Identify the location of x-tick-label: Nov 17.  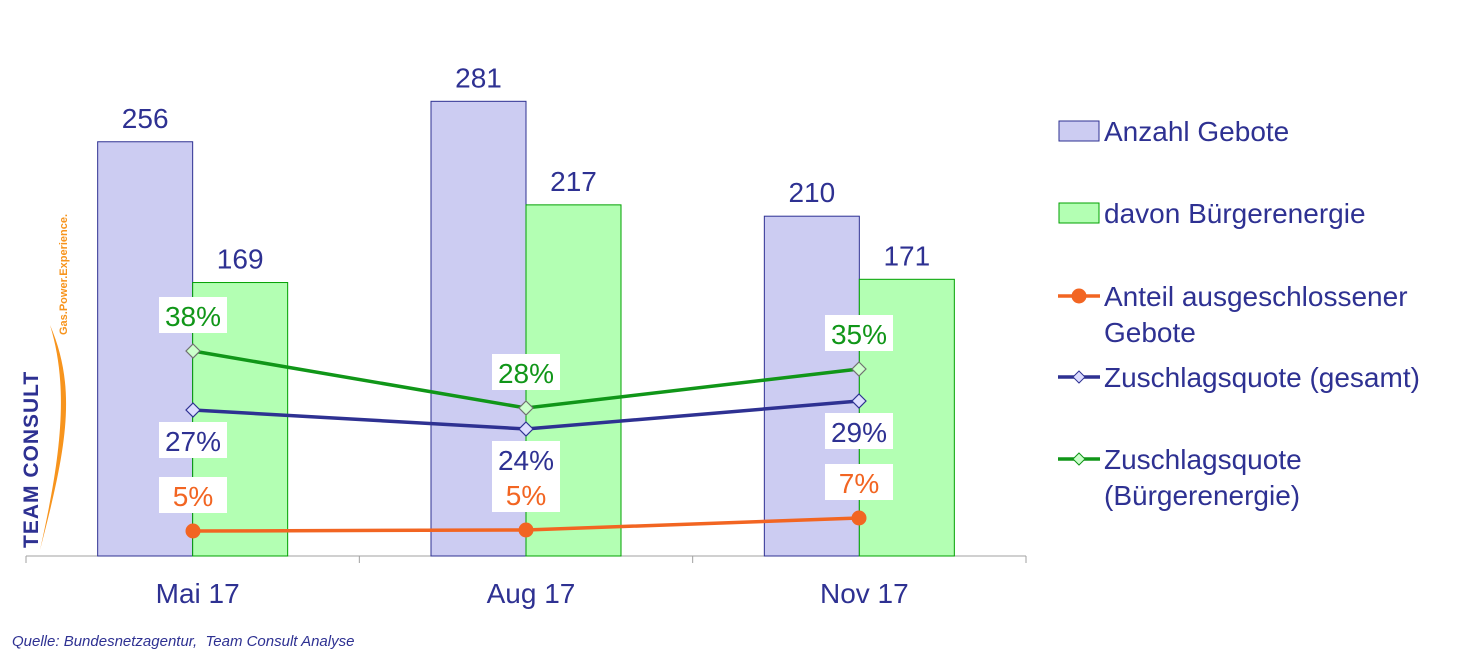
(864, 593).